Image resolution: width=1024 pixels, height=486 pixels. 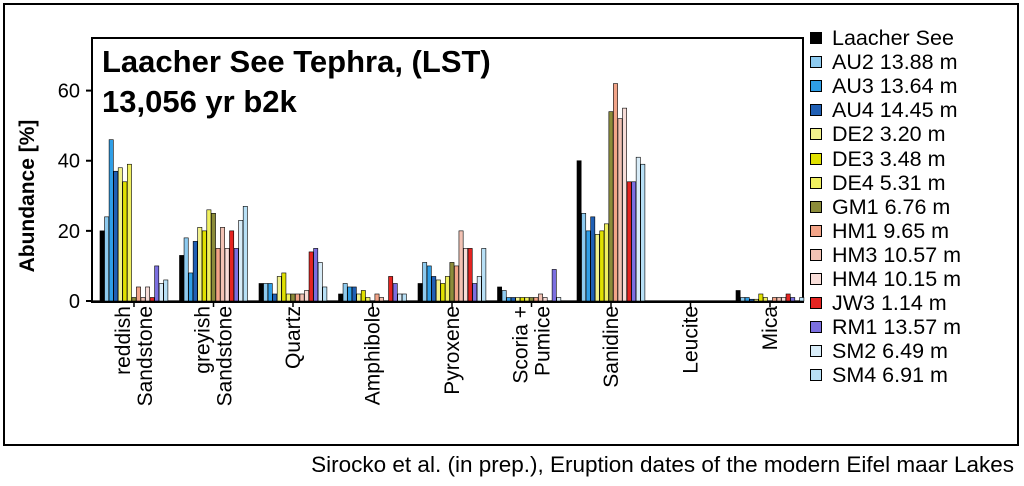 What do you see at coordinates (770, 328) in the screenshot?
I see `x-category-label: Mica` at bounding box center [770, 328].